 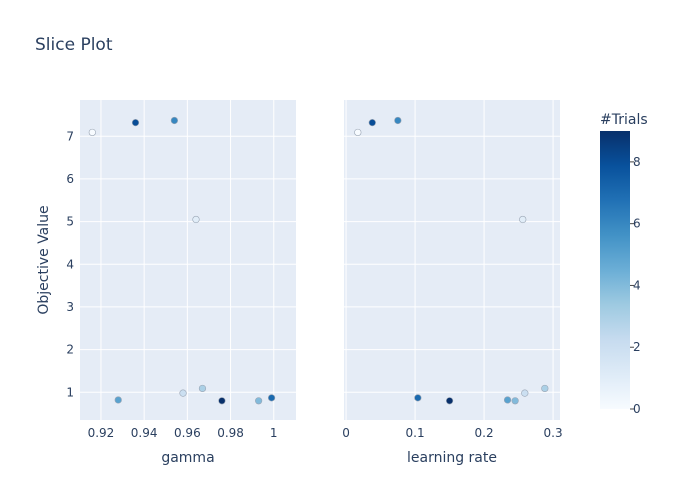 I want to click on y-tick-label: 1, so click(x=70, y=392).